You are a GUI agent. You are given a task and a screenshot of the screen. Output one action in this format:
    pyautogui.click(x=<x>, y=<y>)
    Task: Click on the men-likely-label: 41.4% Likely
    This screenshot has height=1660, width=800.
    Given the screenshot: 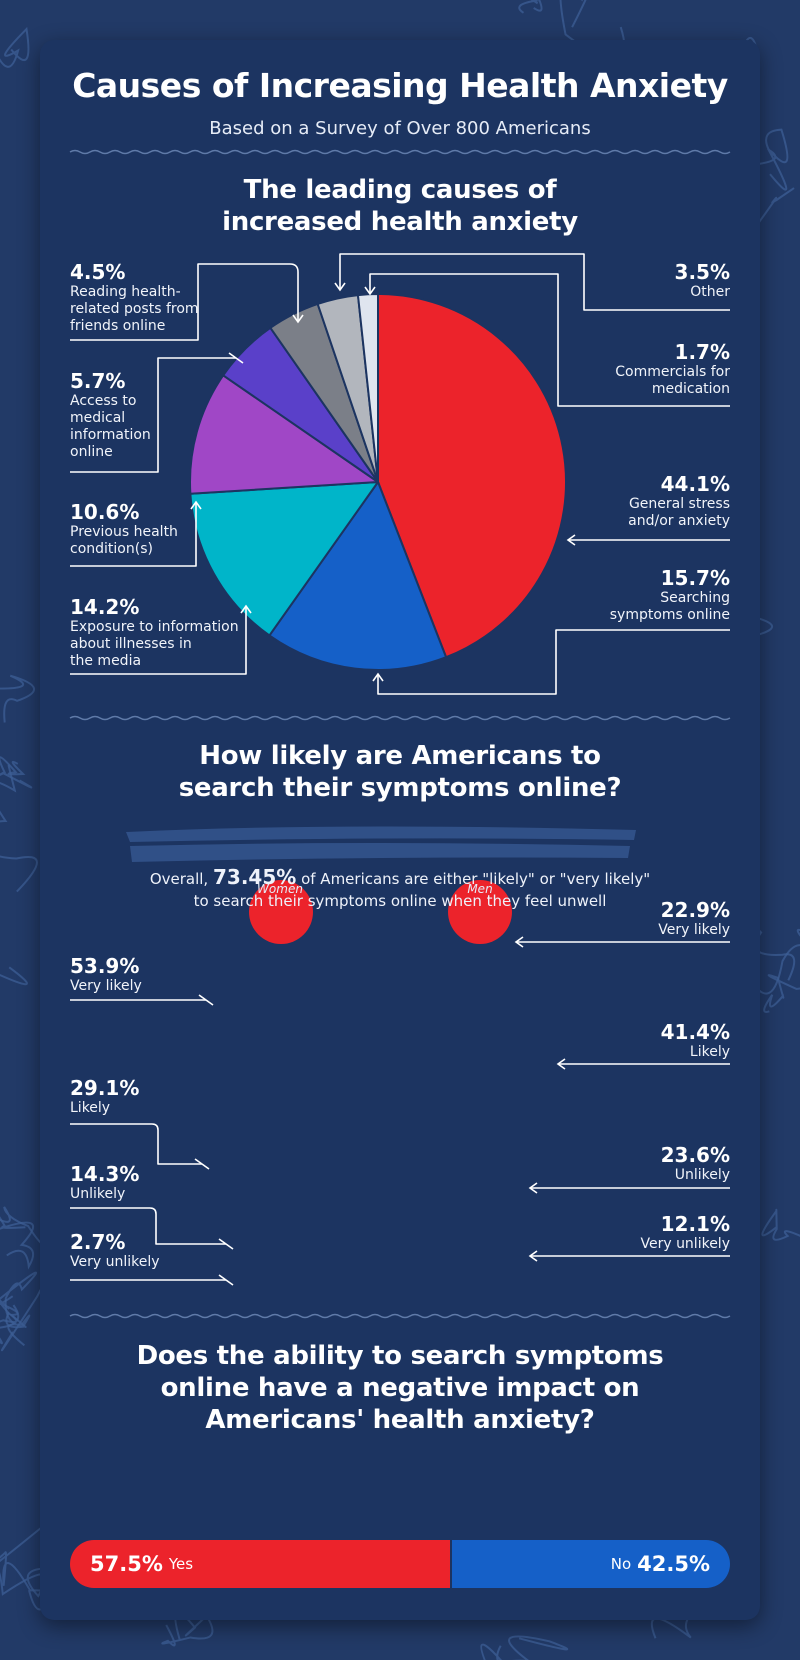 What is the action you would take?
    pyautogui.click(x=645, y=1040)
    